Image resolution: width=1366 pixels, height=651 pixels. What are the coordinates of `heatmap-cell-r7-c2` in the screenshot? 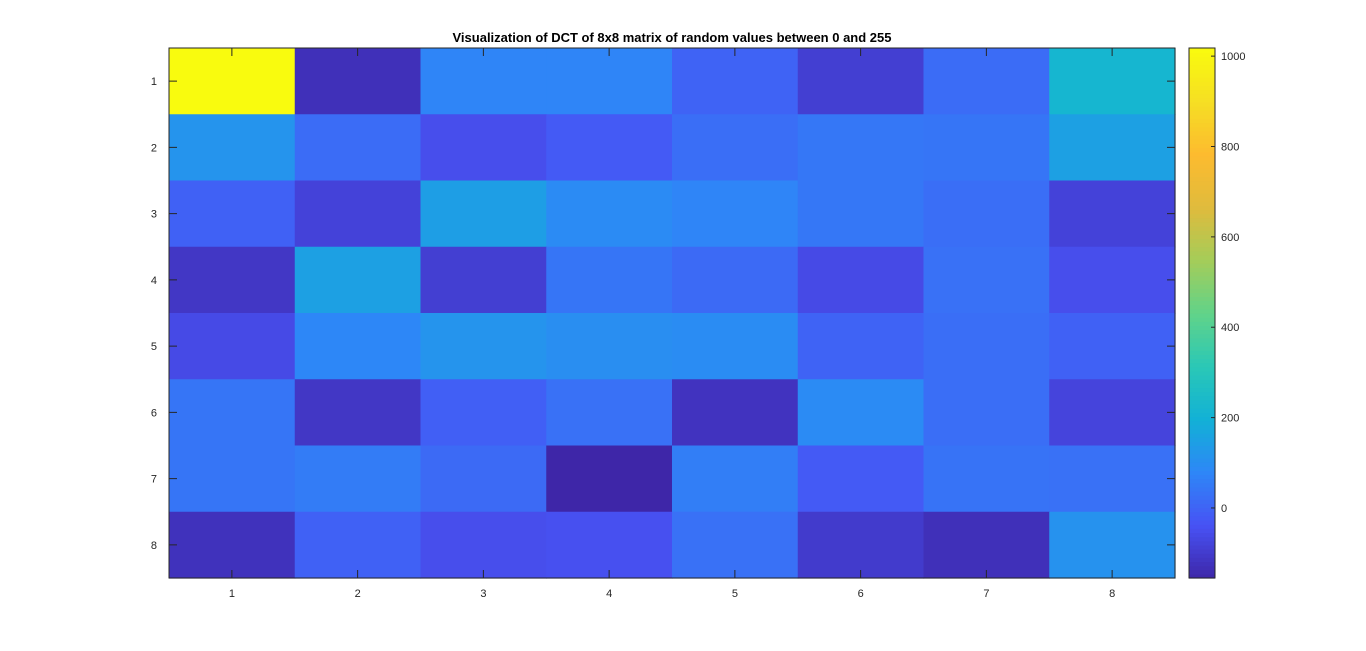 It's located at (358, 479).